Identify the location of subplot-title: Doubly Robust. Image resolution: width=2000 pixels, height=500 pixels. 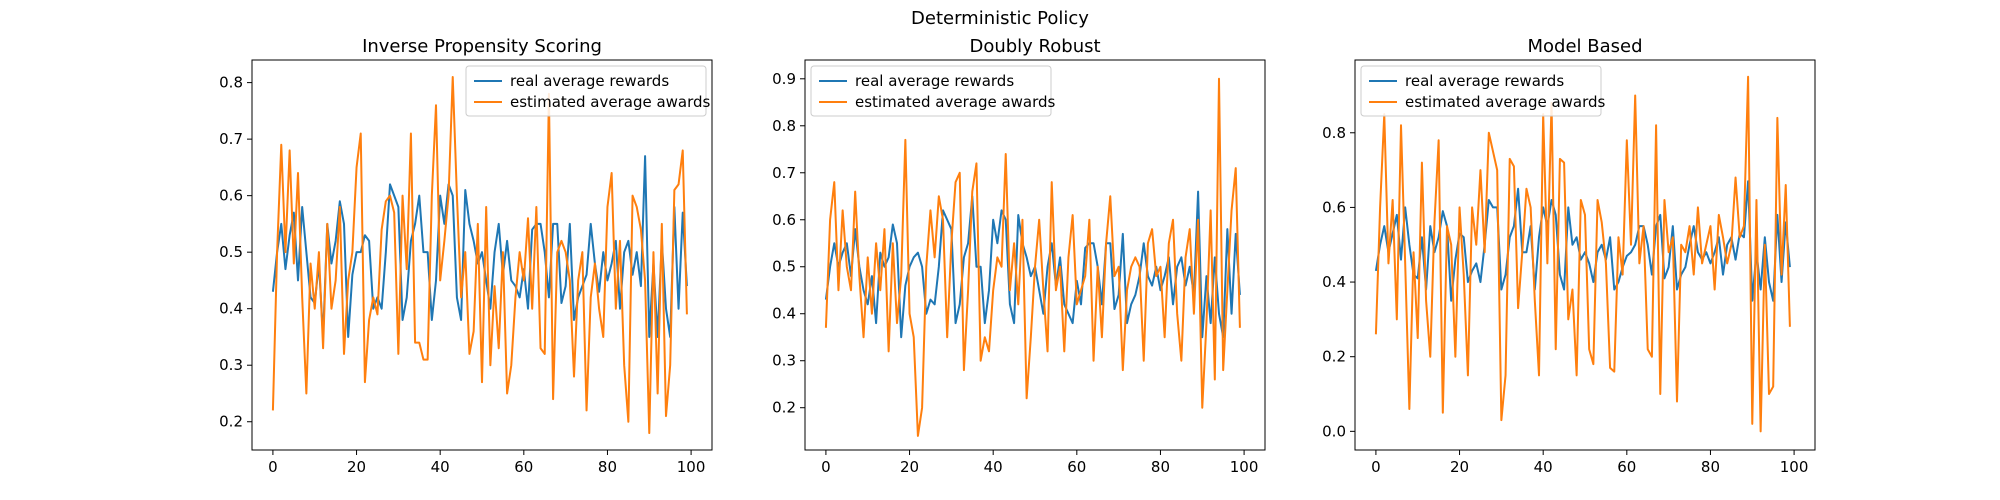
(1034, 46).